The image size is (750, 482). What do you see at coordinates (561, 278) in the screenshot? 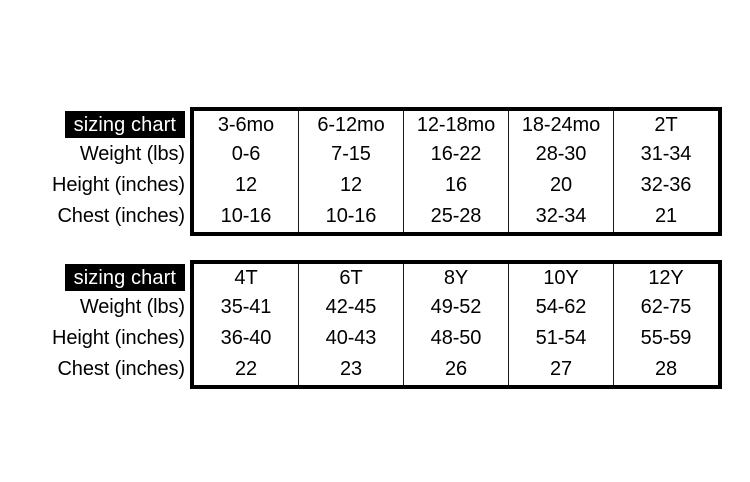
I see `size-header: 10Y` at bounding box center [561, 278].